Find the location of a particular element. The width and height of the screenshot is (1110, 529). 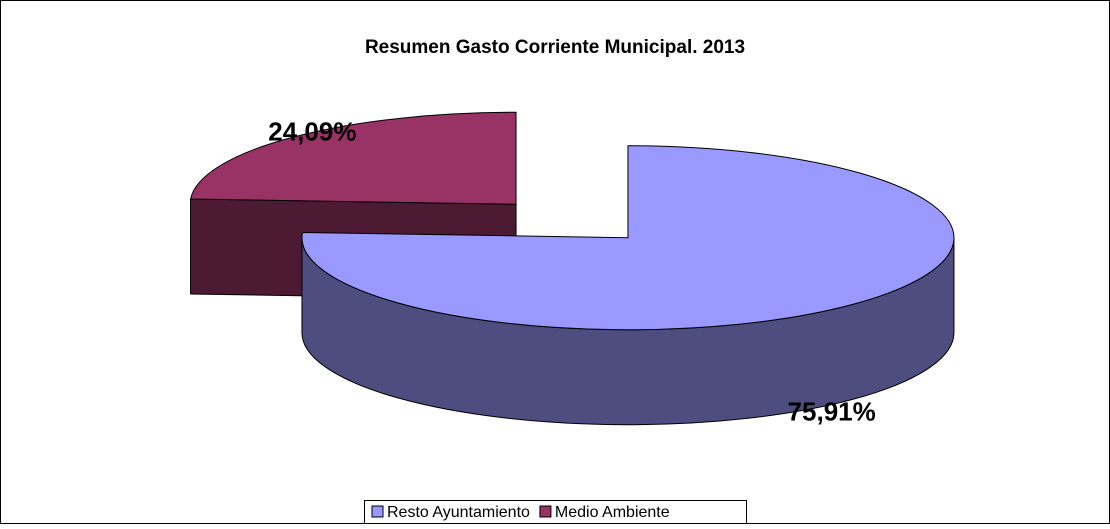

legend-label: Medio Ambiente is located at coordinates (612, 512).